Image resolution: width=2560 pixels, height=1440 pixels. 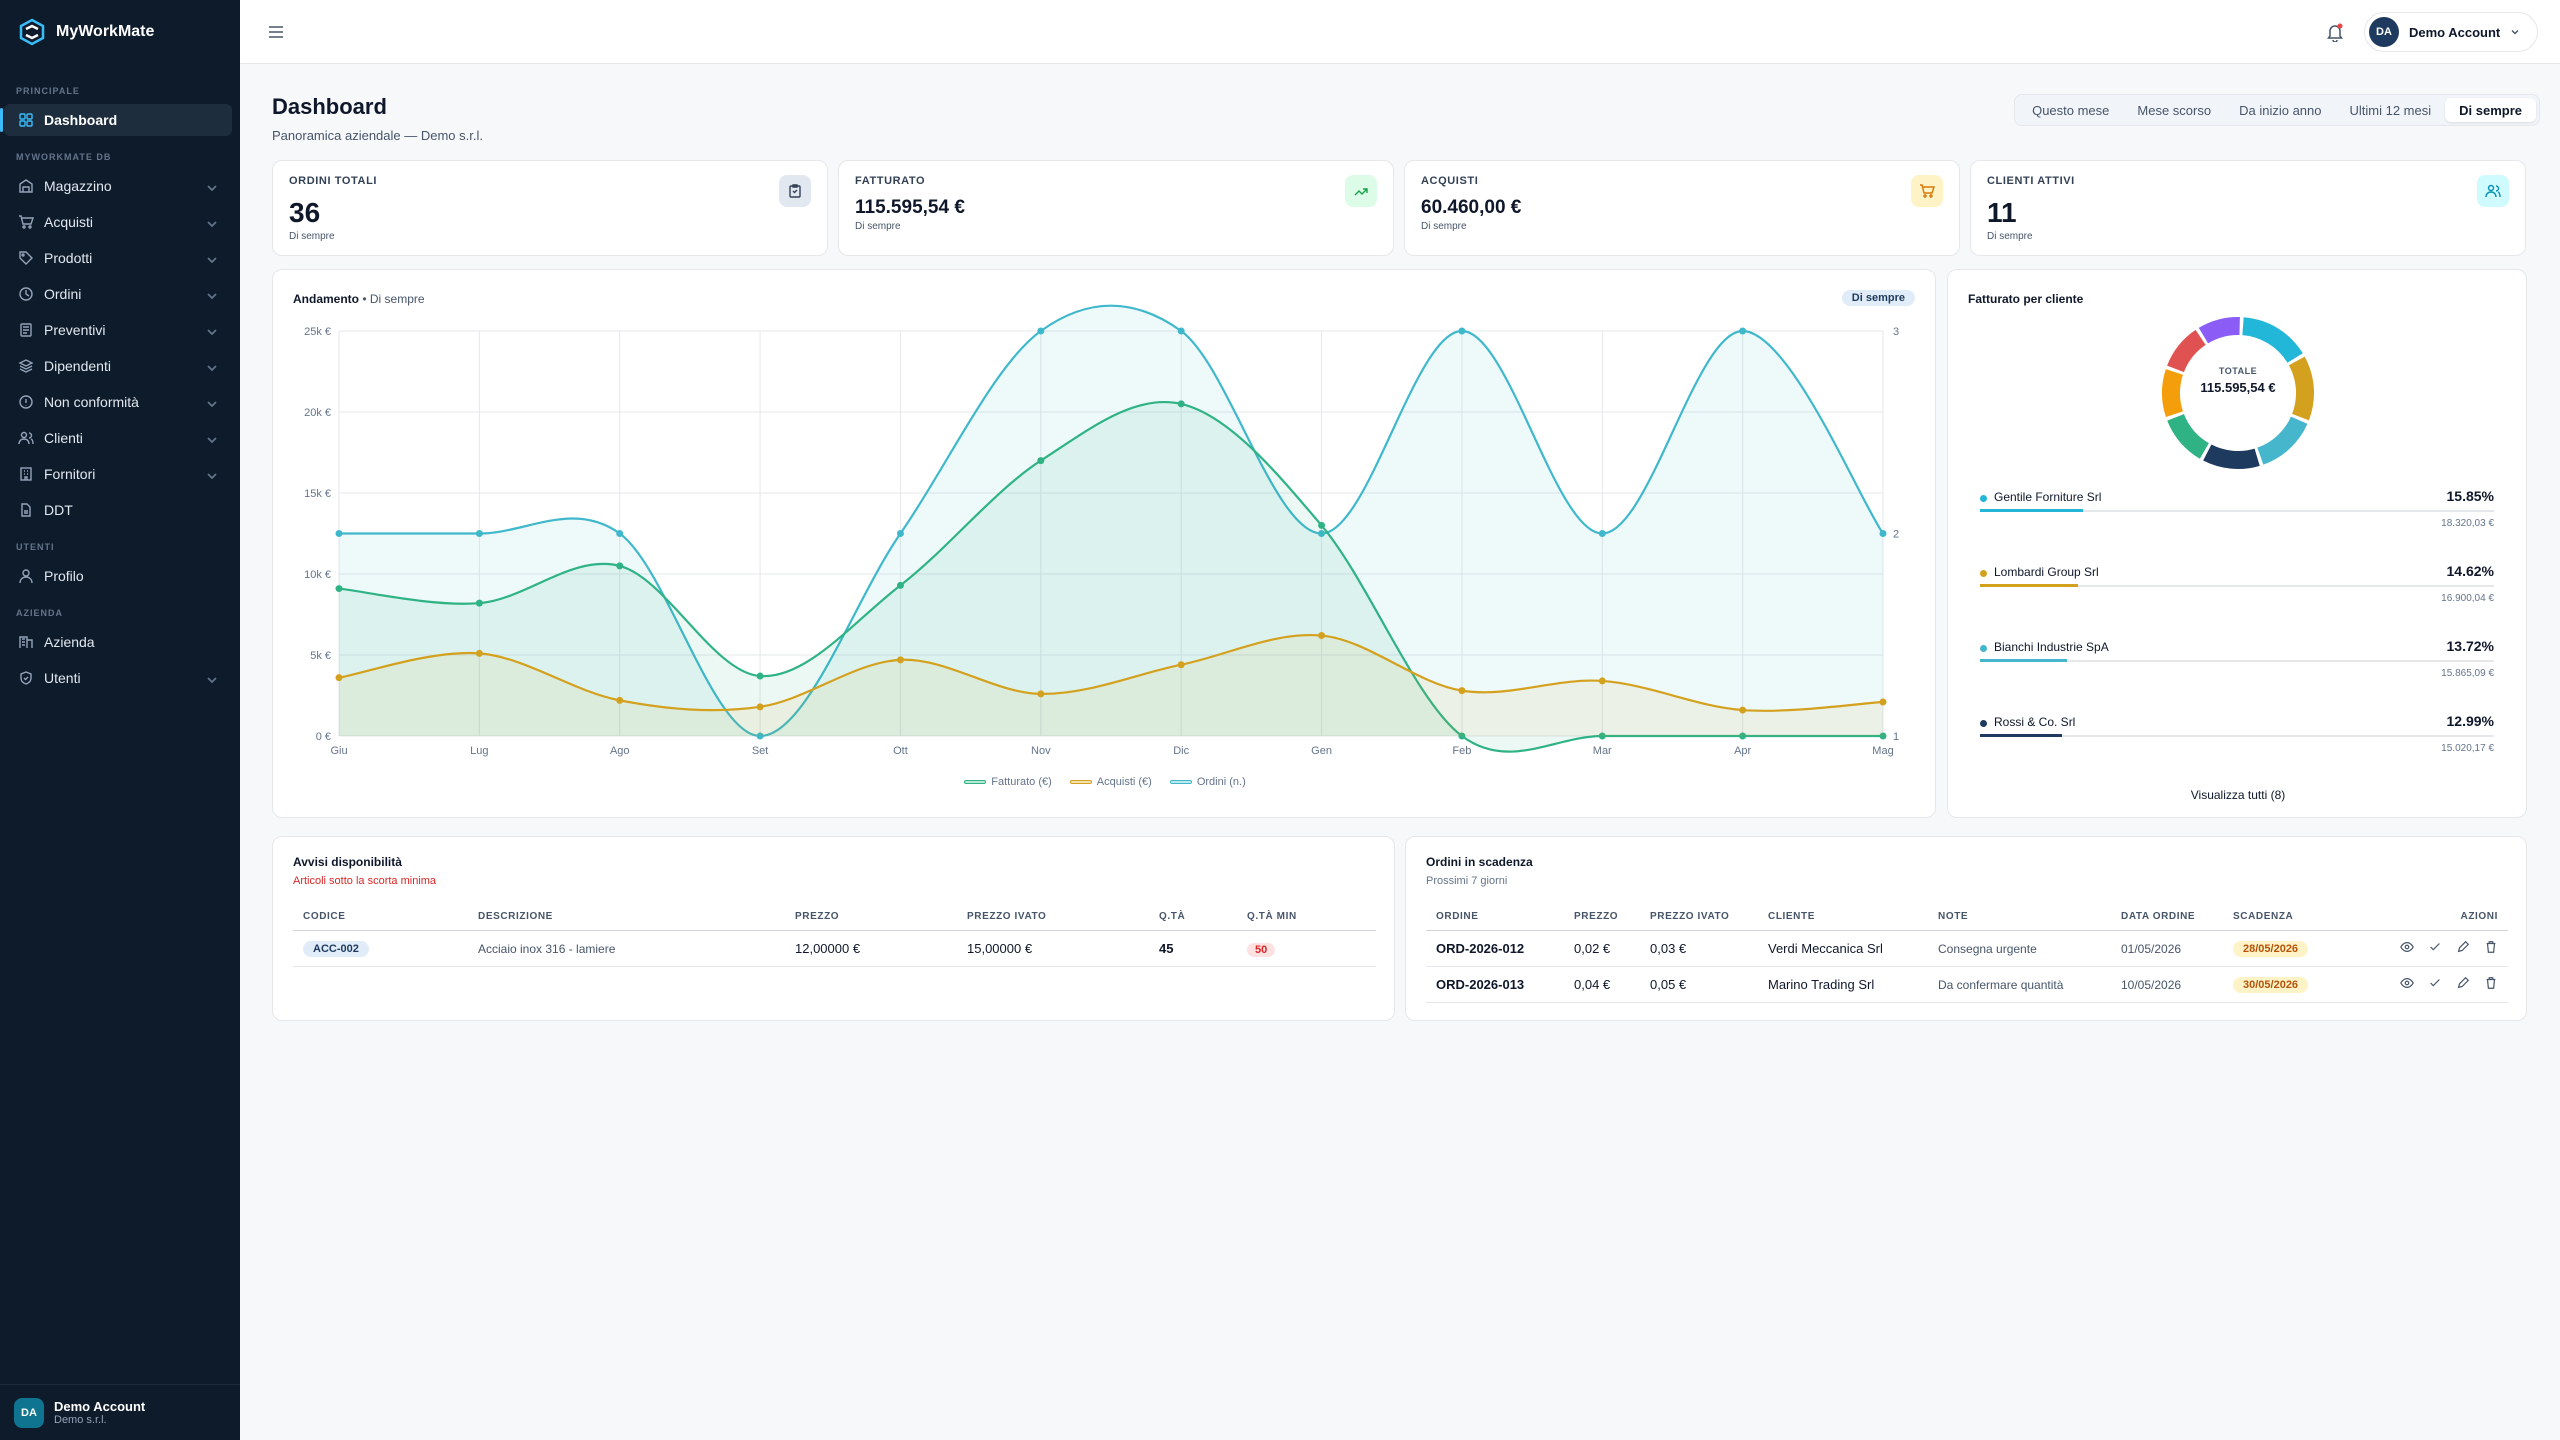 What do you see at coordinates (2167, 948) in the screenshot?
I see `table-cell: 01/05/2026` at bounding box center [2167, 948].